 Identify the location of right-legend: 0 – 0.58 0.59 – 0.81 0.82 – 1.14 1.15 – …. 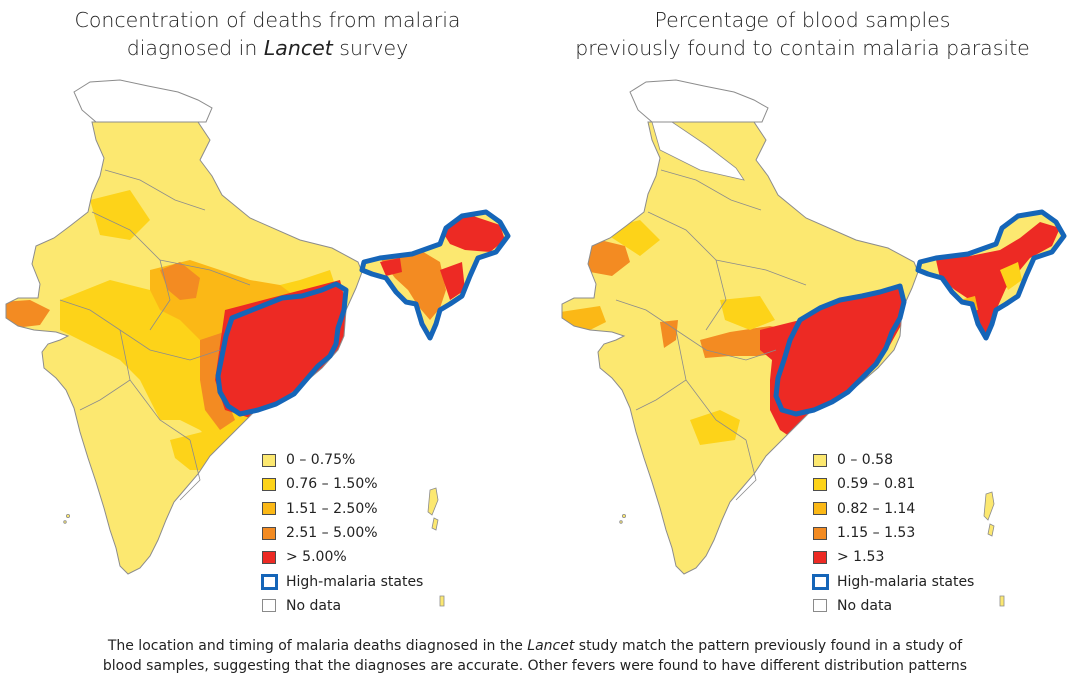
(893, 533).